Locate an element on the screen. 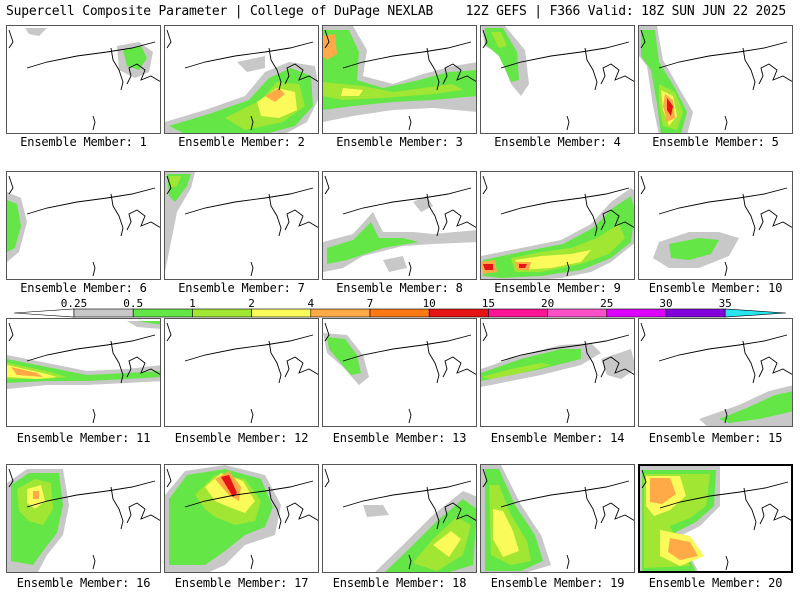 This screenshot has width=800, height=600. colorbar-tick-label: 2 is located at coordinates (251, 303).